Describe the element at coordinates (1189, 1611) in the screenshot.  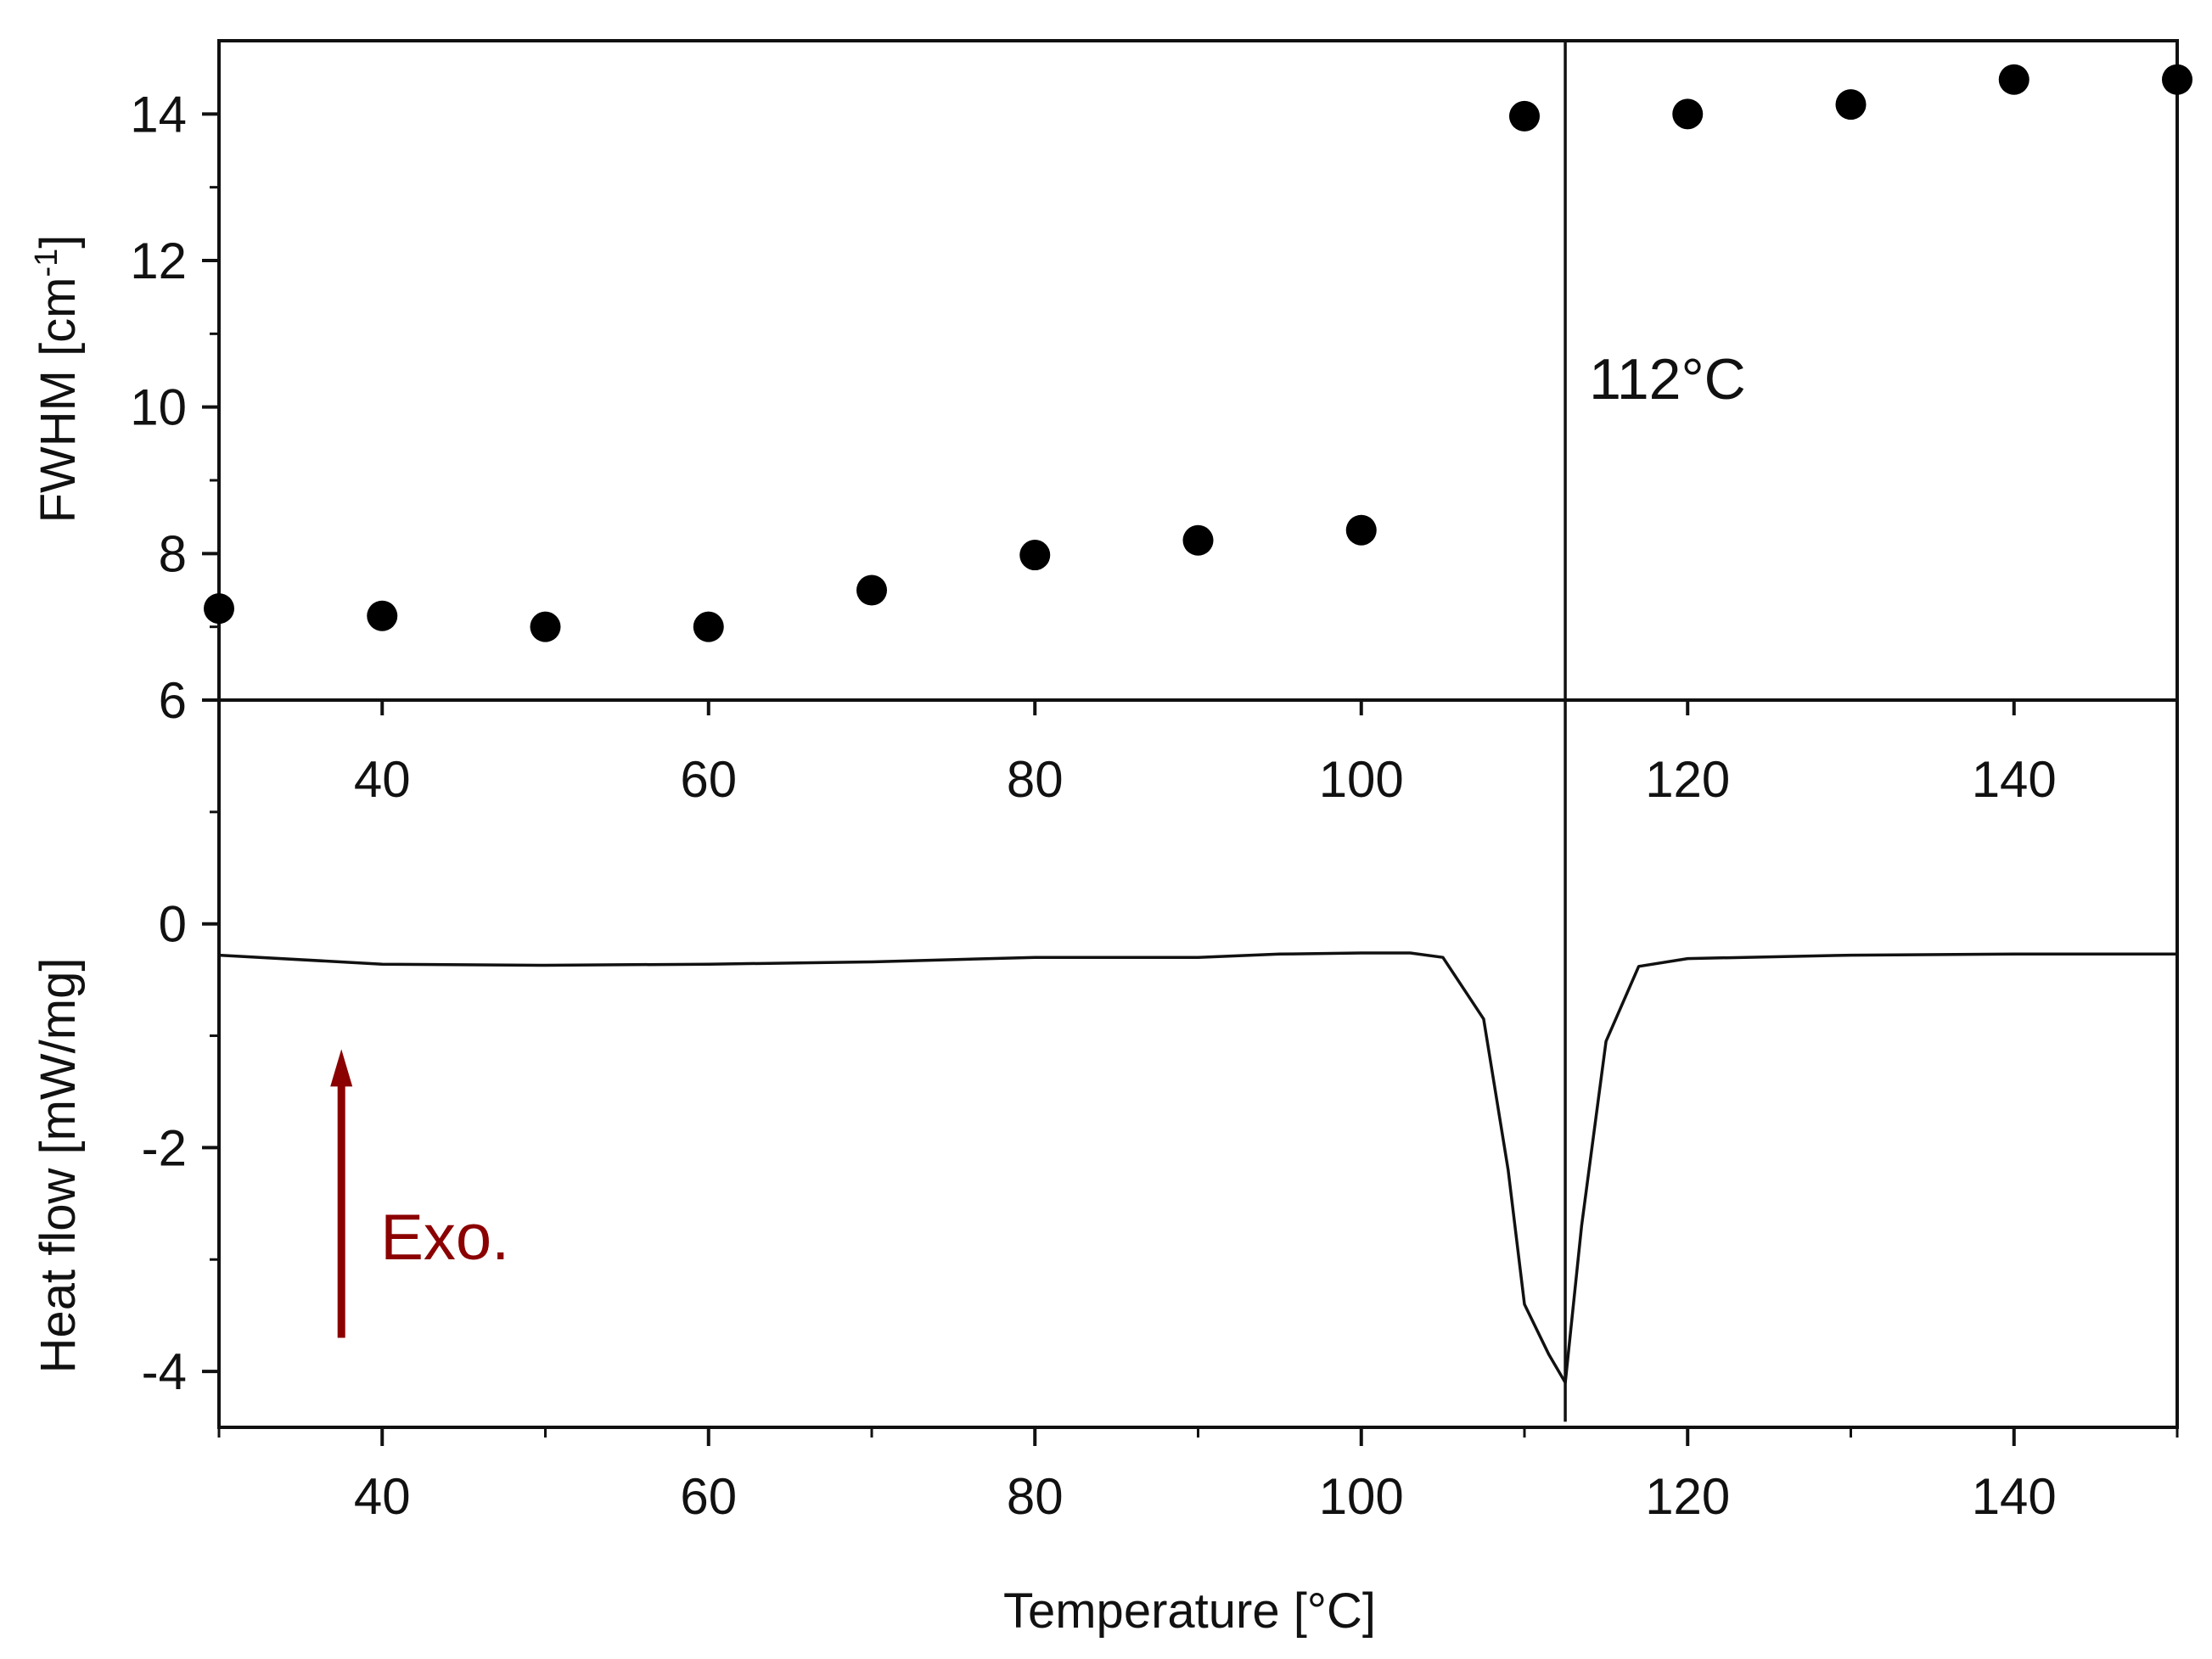
I see `temperature-x-axis-title: Temperature [°C]` at that location.